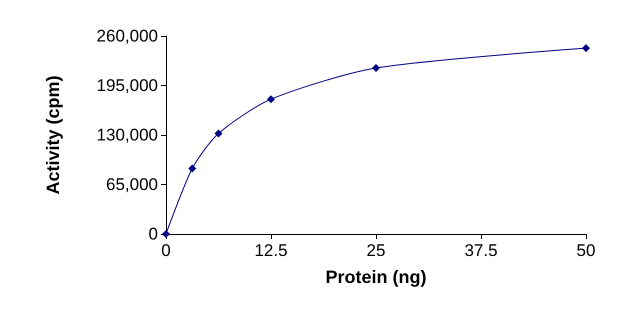 The image size is (634, 326). What do you see at coordinates (376, 277) in the screenshot?
I see `x-axis-title: Protein (ng)` at bounding box center [376, 277].